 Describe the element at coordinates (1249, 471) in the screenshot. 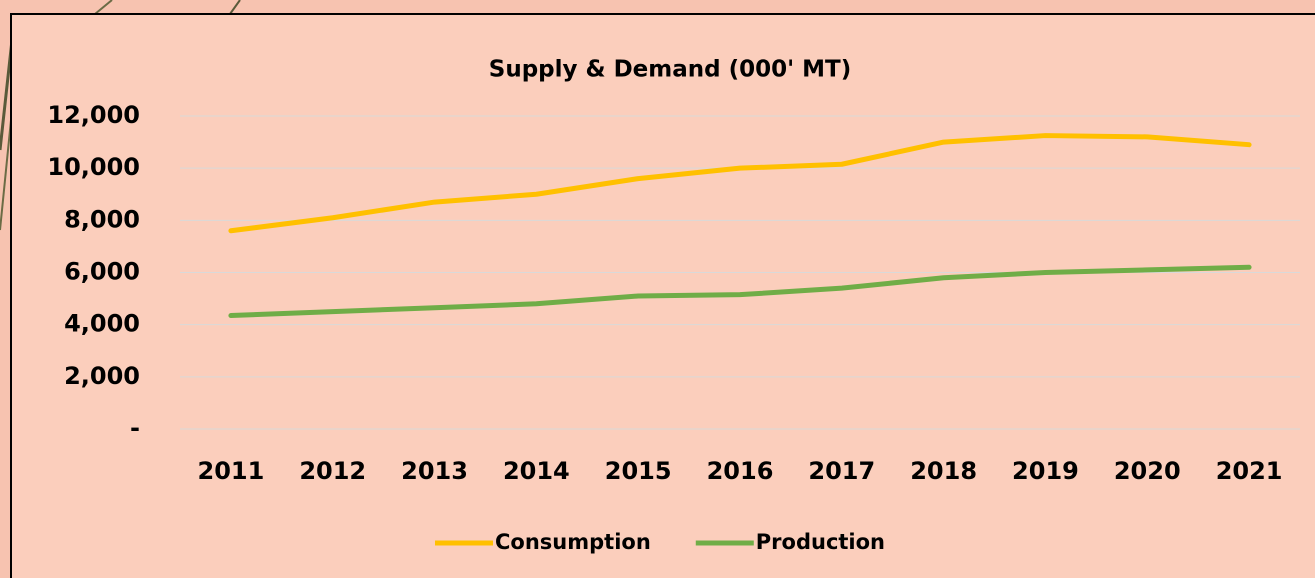

I see `x-tick-label: 2021` at that location.